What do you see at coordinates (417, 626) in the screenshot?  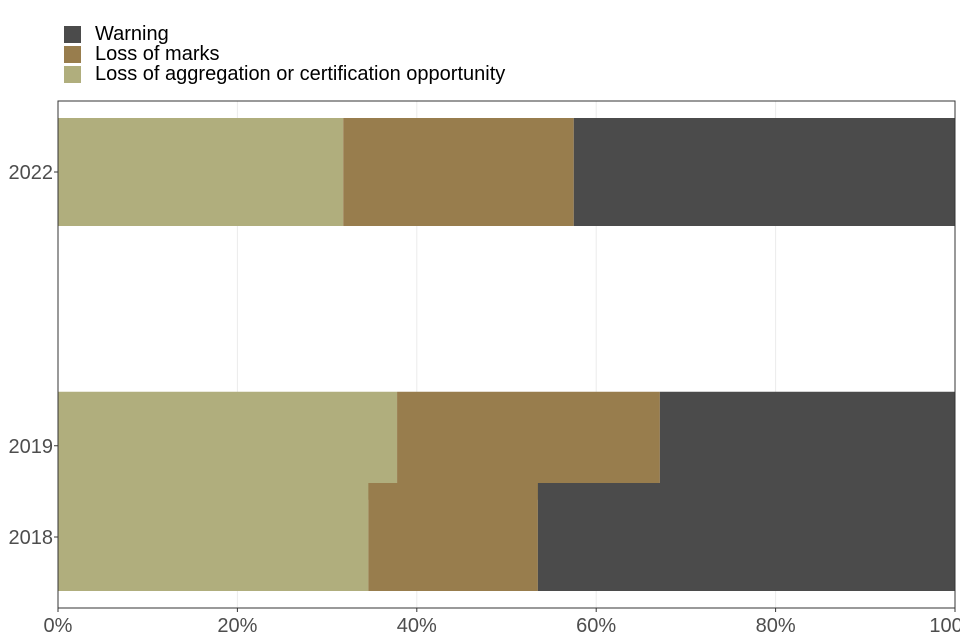 I see `x-tick-label-40: 40%` at bounding box center [417, 626].